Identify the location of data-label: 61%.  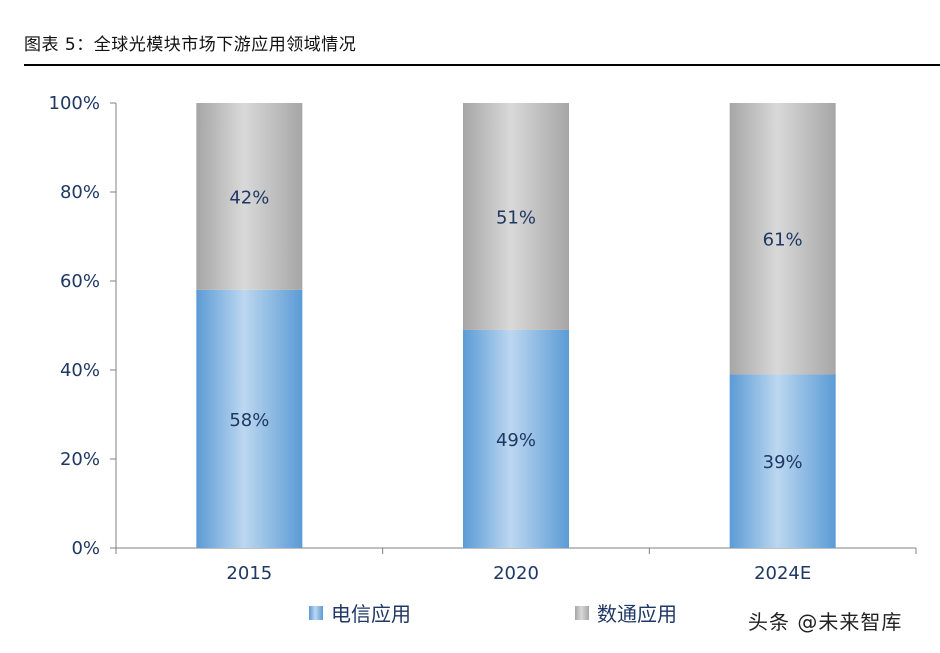
(783, 240).